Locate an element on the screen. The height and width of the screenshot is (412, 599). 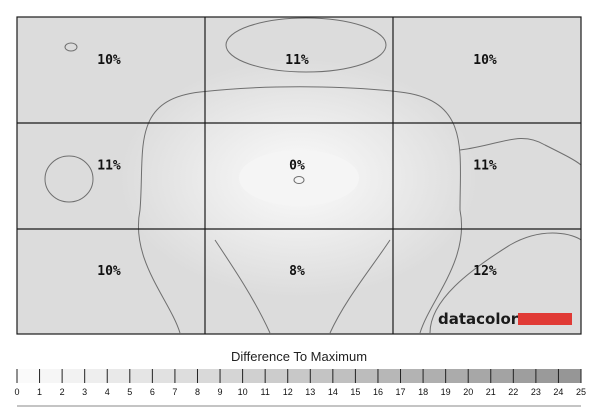
datacolor-logo: datacolor is located at coordinates (505, 319).